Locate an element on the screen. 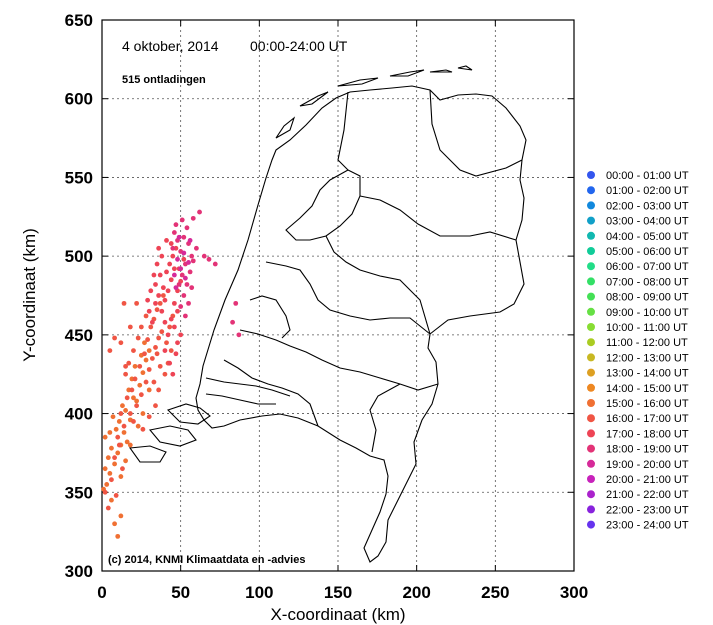  legend-label: 23:00 - 24:00 UT is located at coordinates (647, 526).